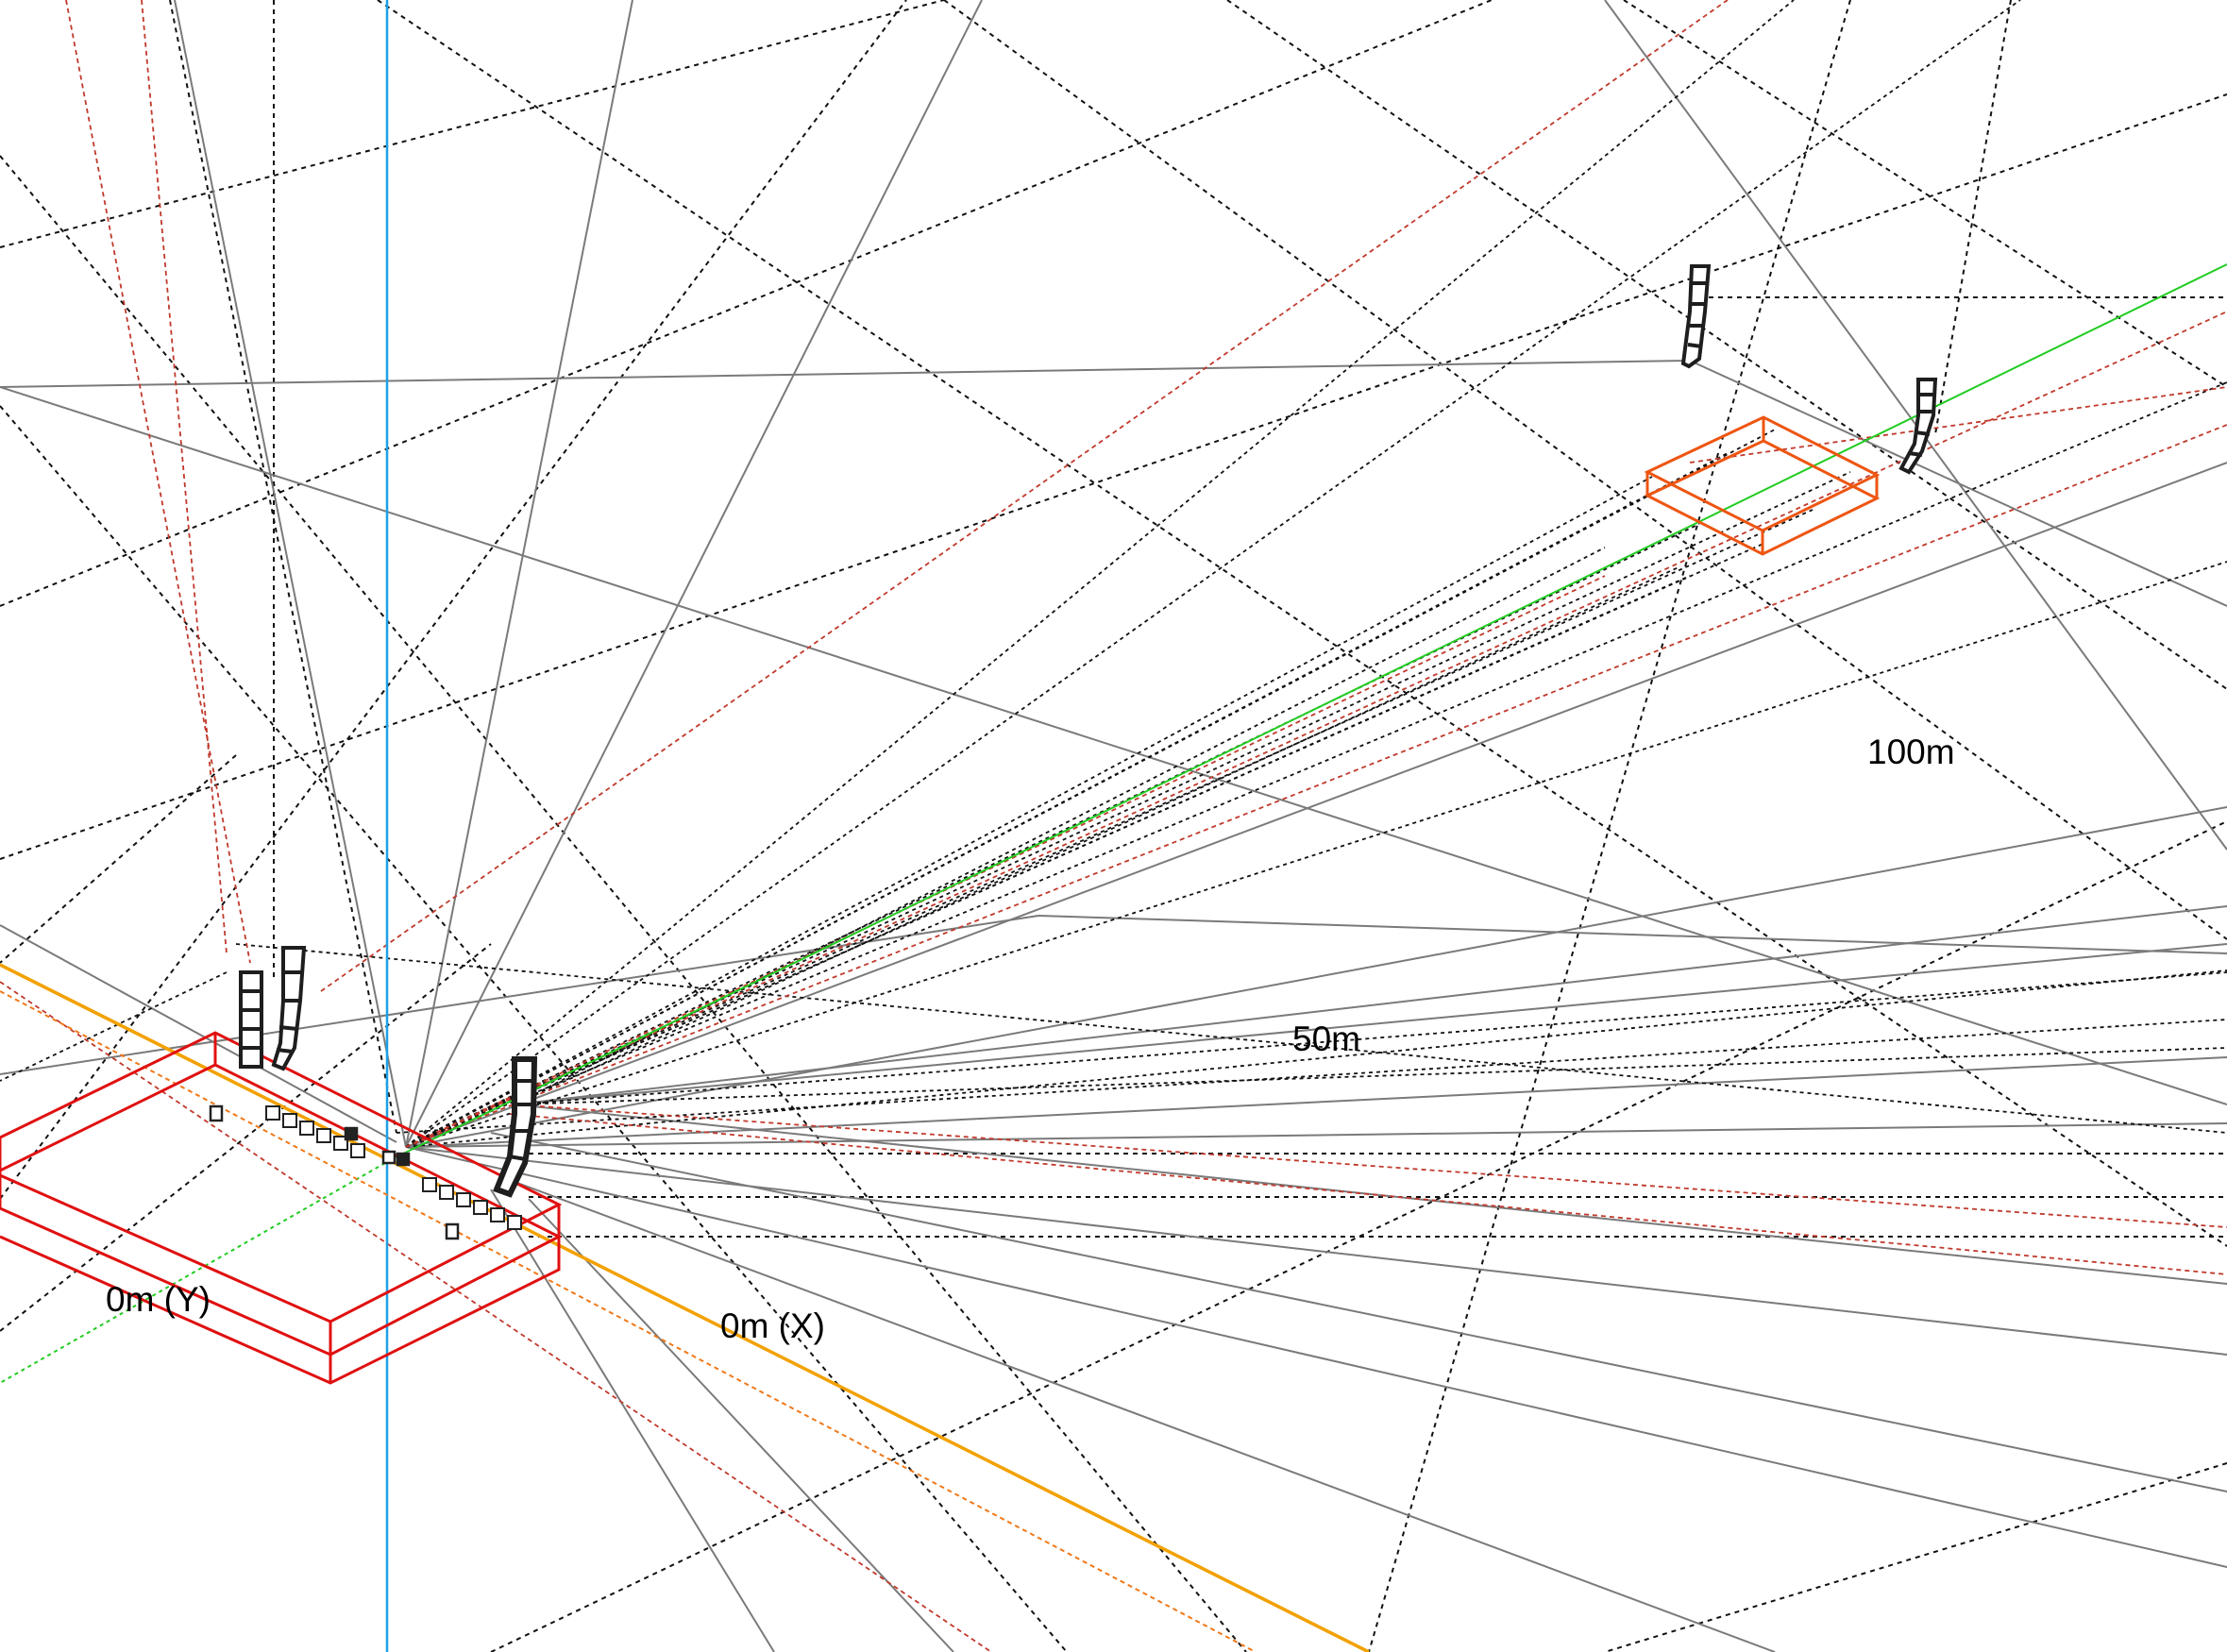 Image resolution: width=2227 pixels, height=1652 pixels. What do you see at coordinates (393, 1167) in the screenshot?
I see `front-fill-speakers` at bounding box center [393, 1167].